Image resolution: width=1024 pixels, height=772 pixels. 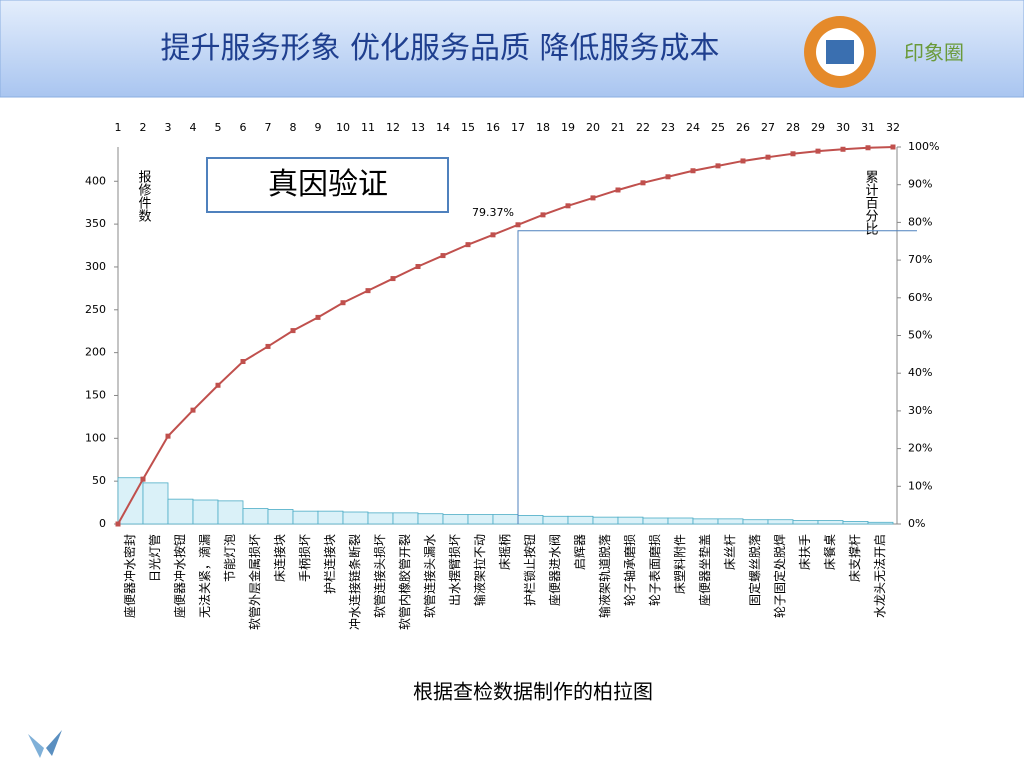 What do you see at coordinates (730, 552) in the screenshot?
I see `x-tick-label: 床丝杆` at bounding box center [730, 552].